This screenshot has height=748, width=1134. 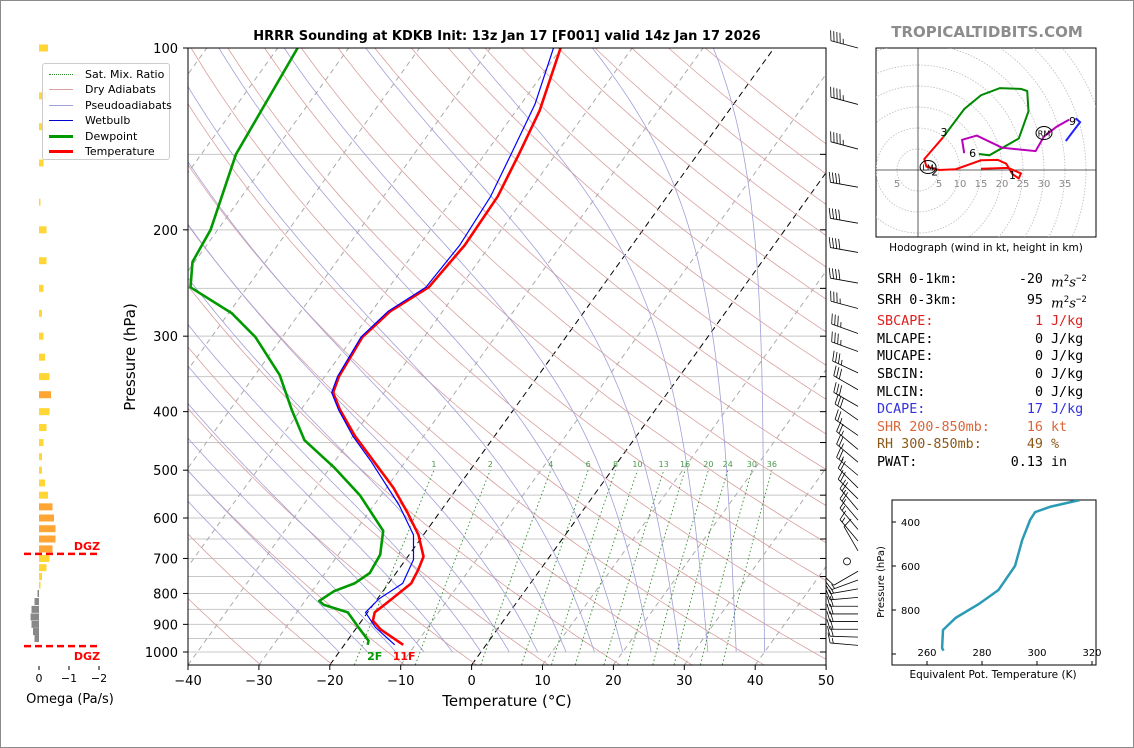 What do you see at coordinates (130, 357) in the screenshot?
I see `y-axis-label: Pressure (hPa)` at bounding box center [130, 357].